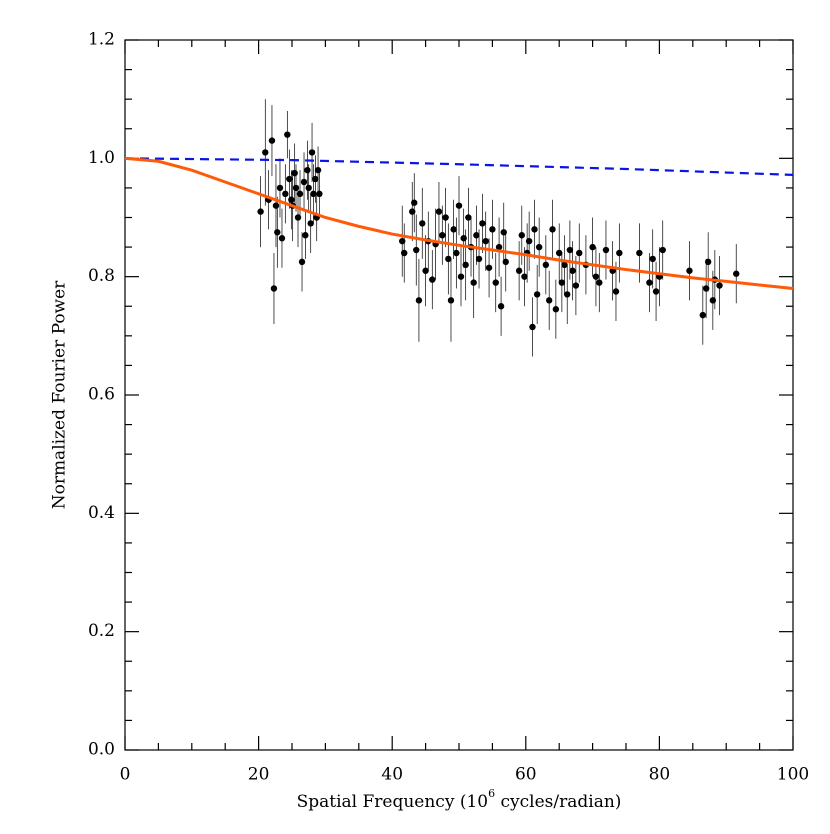 The height and width of the screenshot is (834, 830). What do you see at coordinates (101, 631) in the screenshot?
I see `y-tick-label: 0.2` at bounding box center [101, 631].